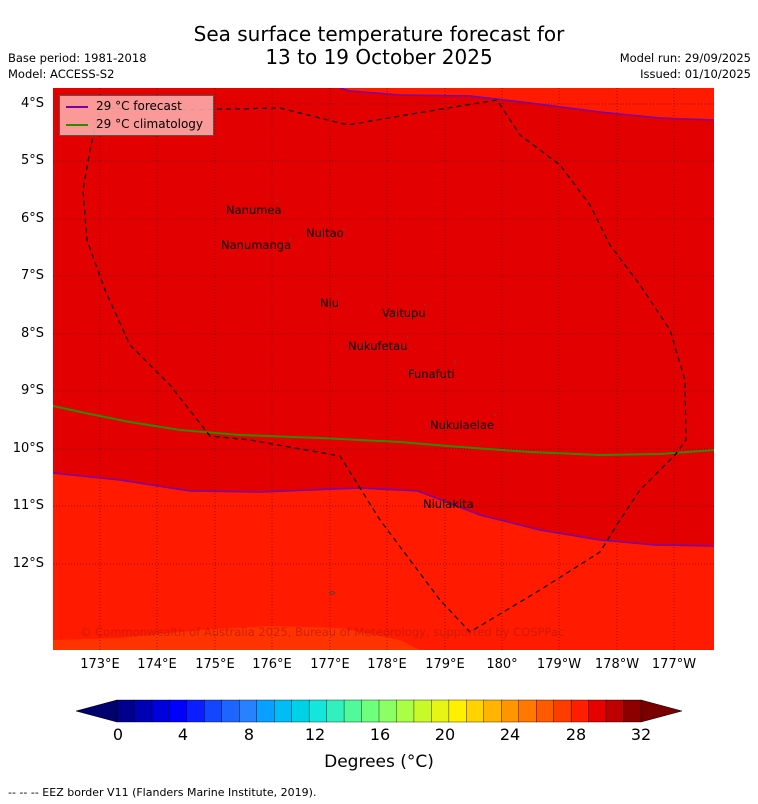 This screenshot has height=804, width=758. What do you see at coordinates (445, 734) in the screenshot?
I see `colorbar-tick-label: 20` at bounding box center [445, 734].